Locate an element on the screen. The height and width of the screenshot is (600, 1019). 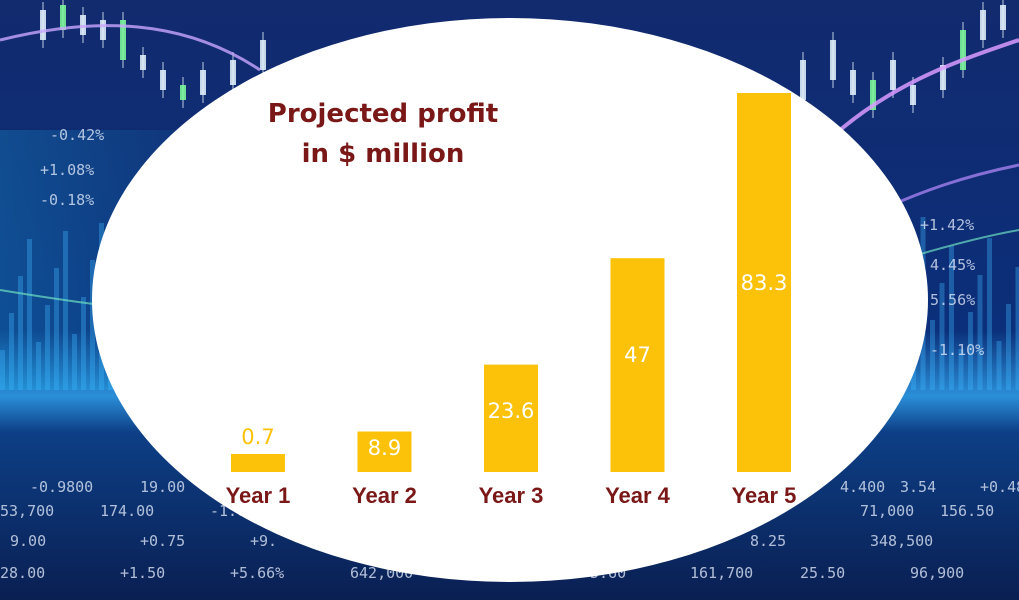
background-ticker-value: -0.9800 is located at coordinates (61, 487).